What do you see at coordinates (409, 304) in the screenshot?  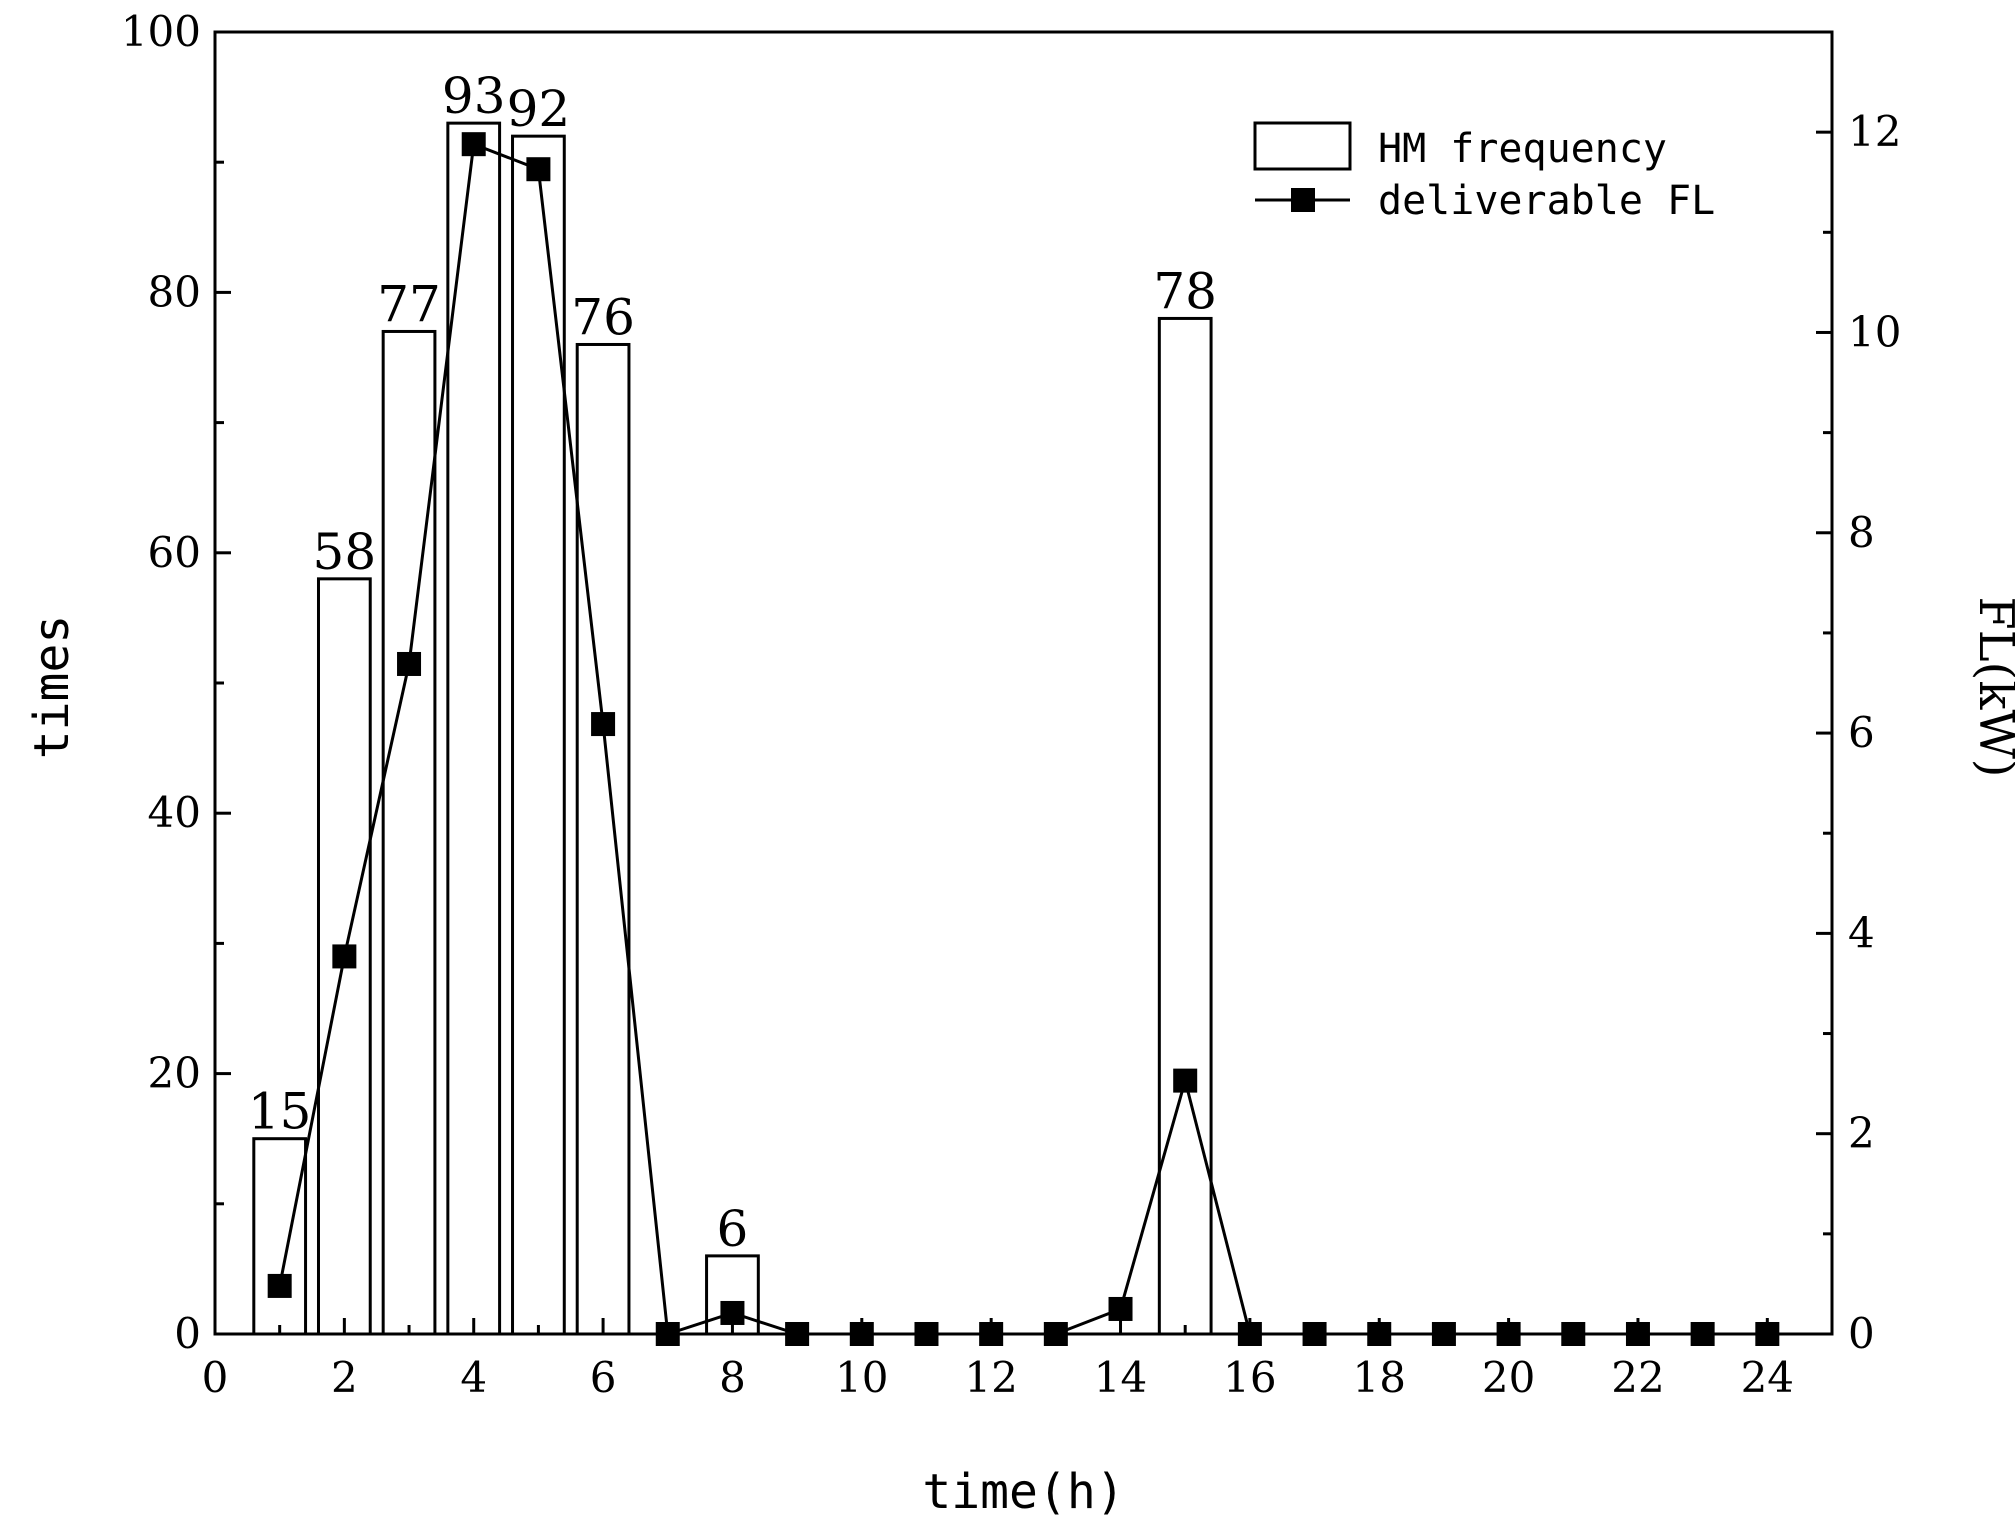 I see `bar-data-label: 77` at bounding box center [409, 304].